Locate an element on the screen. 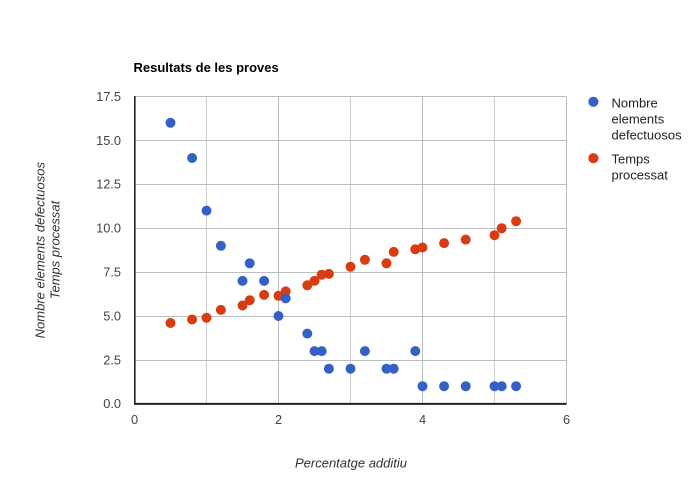 The width and height of the screenshot is (700, 500). svg-text: Percentatge additiu is located at coordinates (351, 463).